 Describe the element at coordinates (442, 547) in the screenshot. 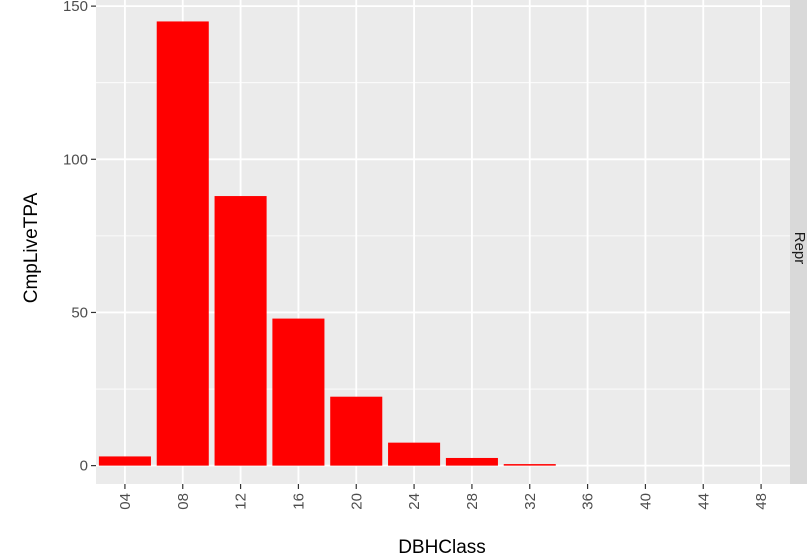

I see `x-axis-title: DBHClass` at that location.